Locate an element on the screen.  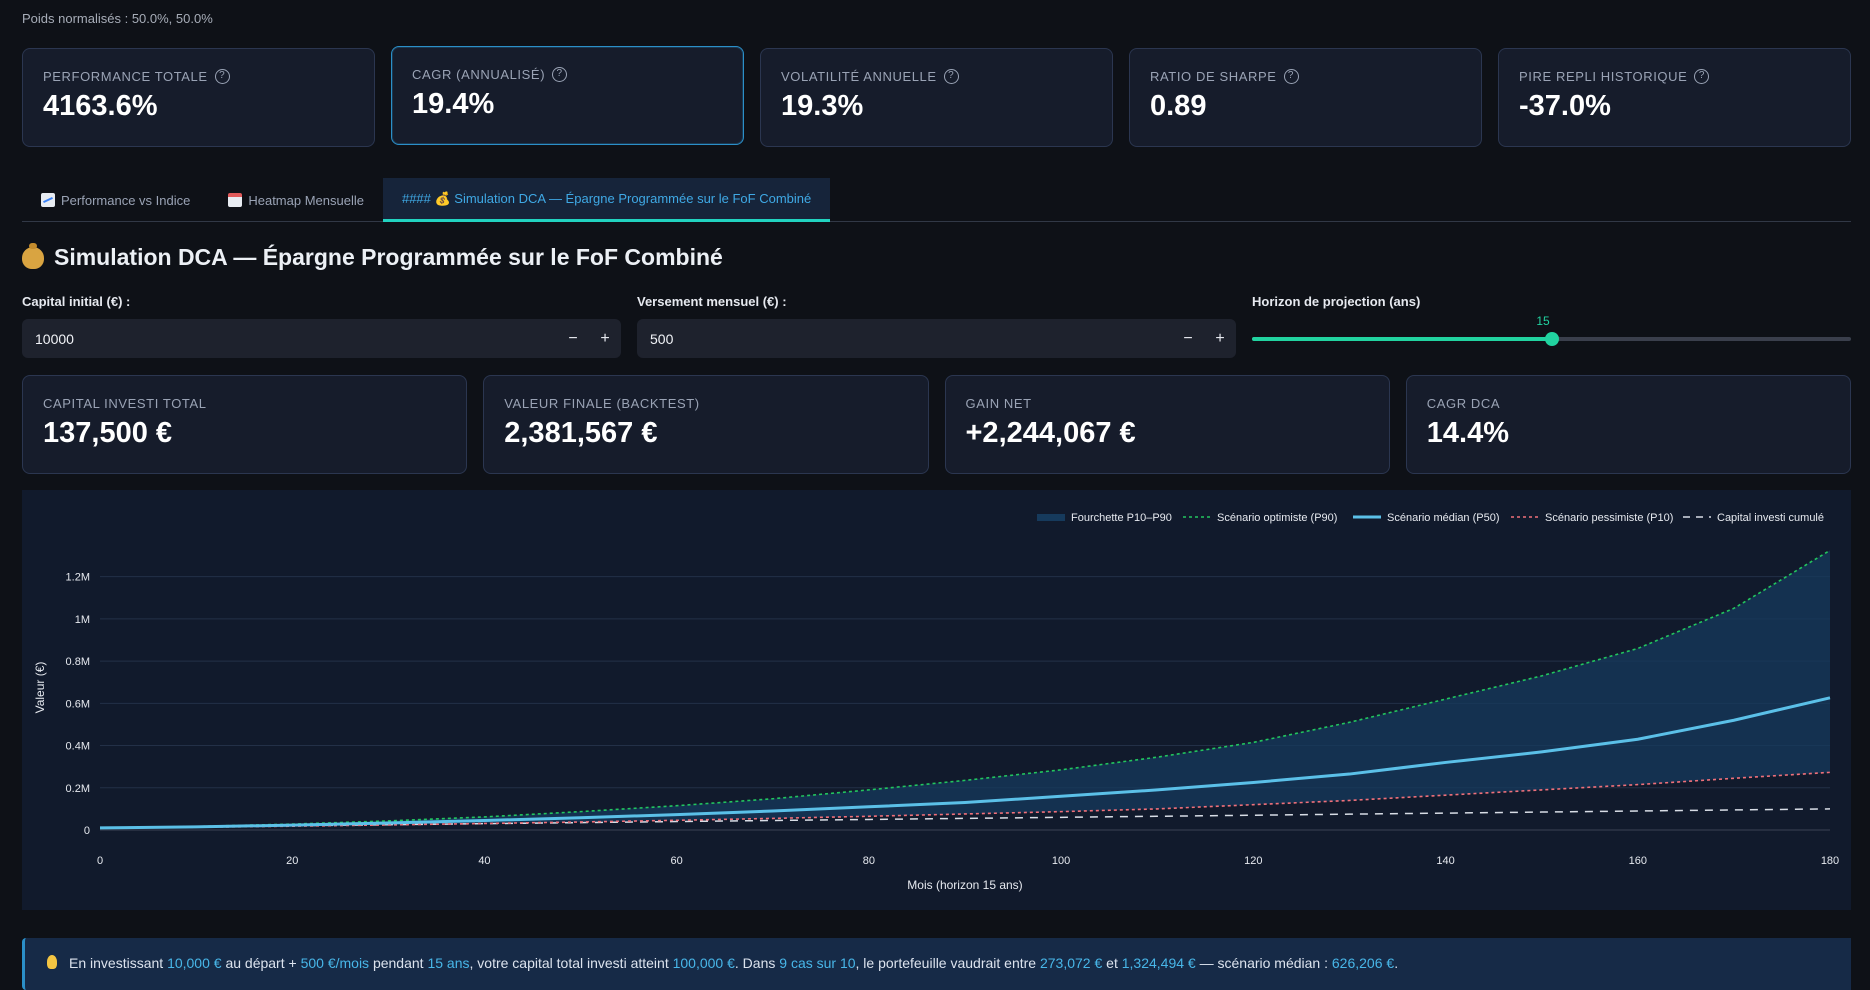
metric-label: VOLATILITÉ ANNUELLE is located at coordinates (859, 76).